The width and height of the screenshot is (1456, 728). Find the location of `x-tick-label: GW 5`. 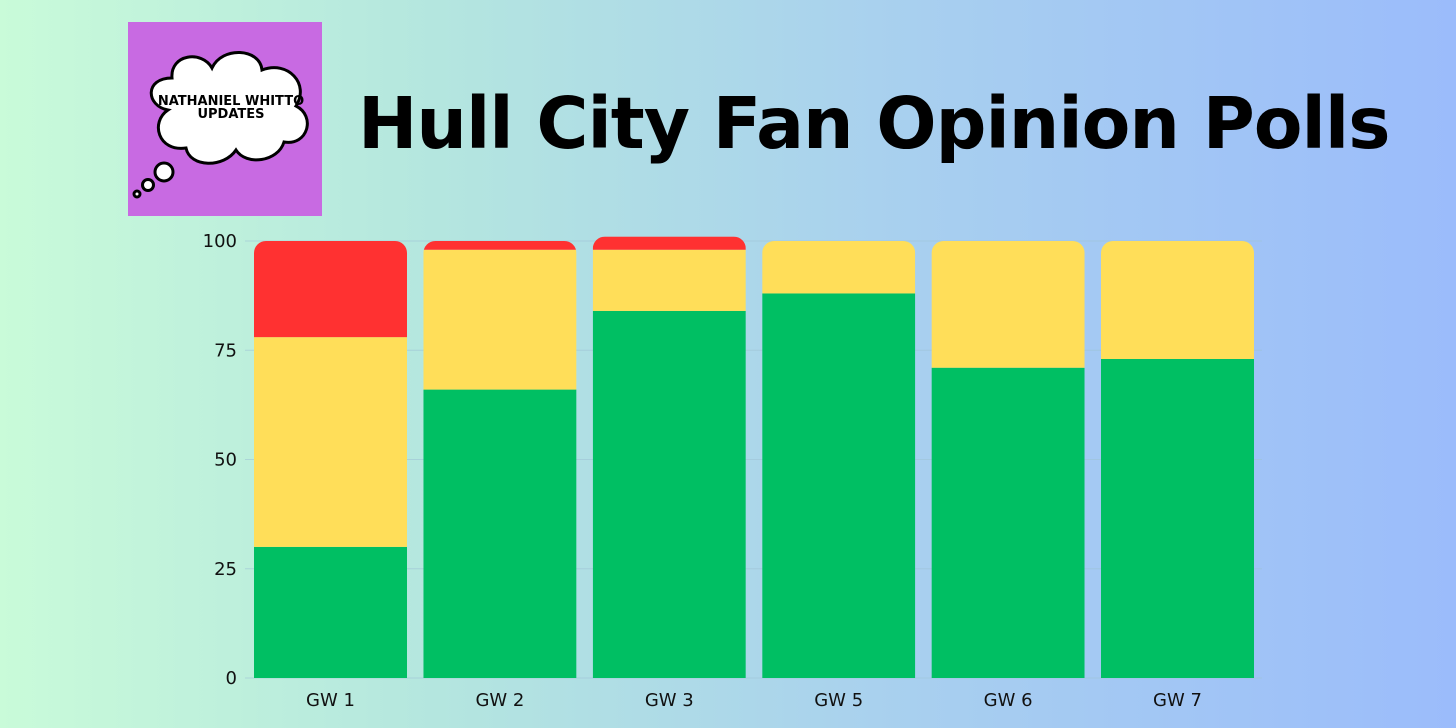

x-tick-label: GW 5 is located at coordinates (838, 700).